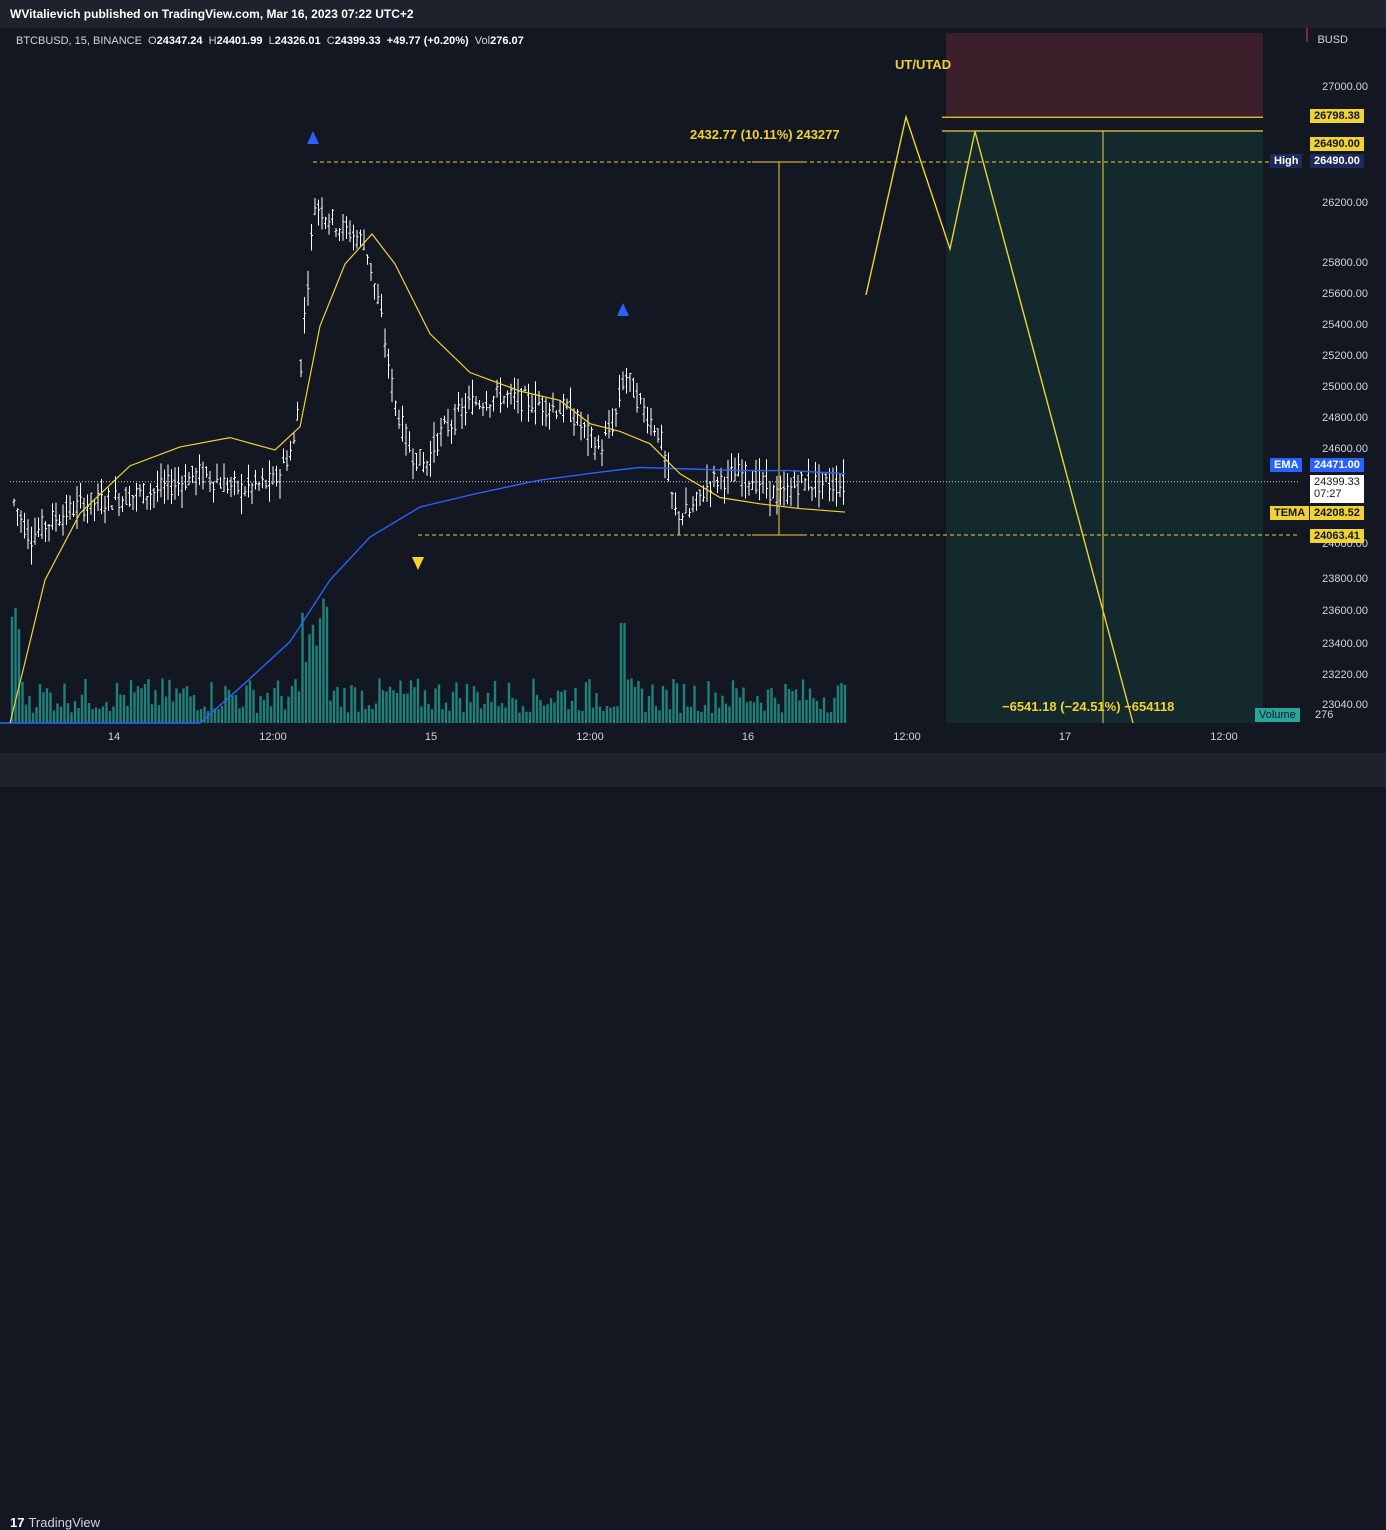  What do you see at coordinates (748, 737) in the screenshot?
I see `time-tick-label: 16` at bounding box center [748, 737].